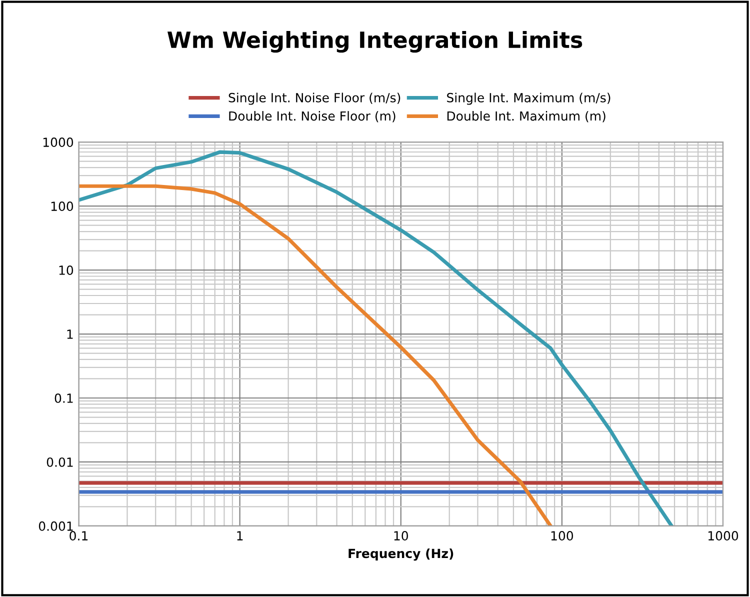 This screenshot has width=750, height=597. I want to click on legend-label: Double Int. Maximum (m), so click(526, 116).